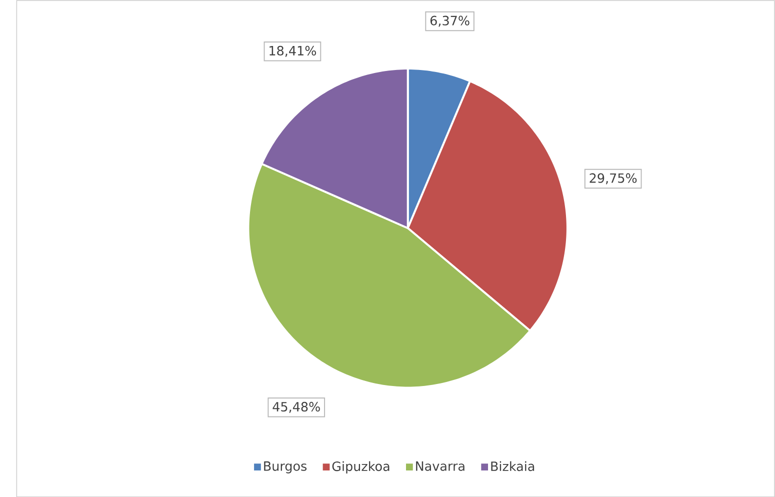  Describe the element at coordinates (512, 466) in the screenshot. I see `legend-label: Bizkaia` at that location.